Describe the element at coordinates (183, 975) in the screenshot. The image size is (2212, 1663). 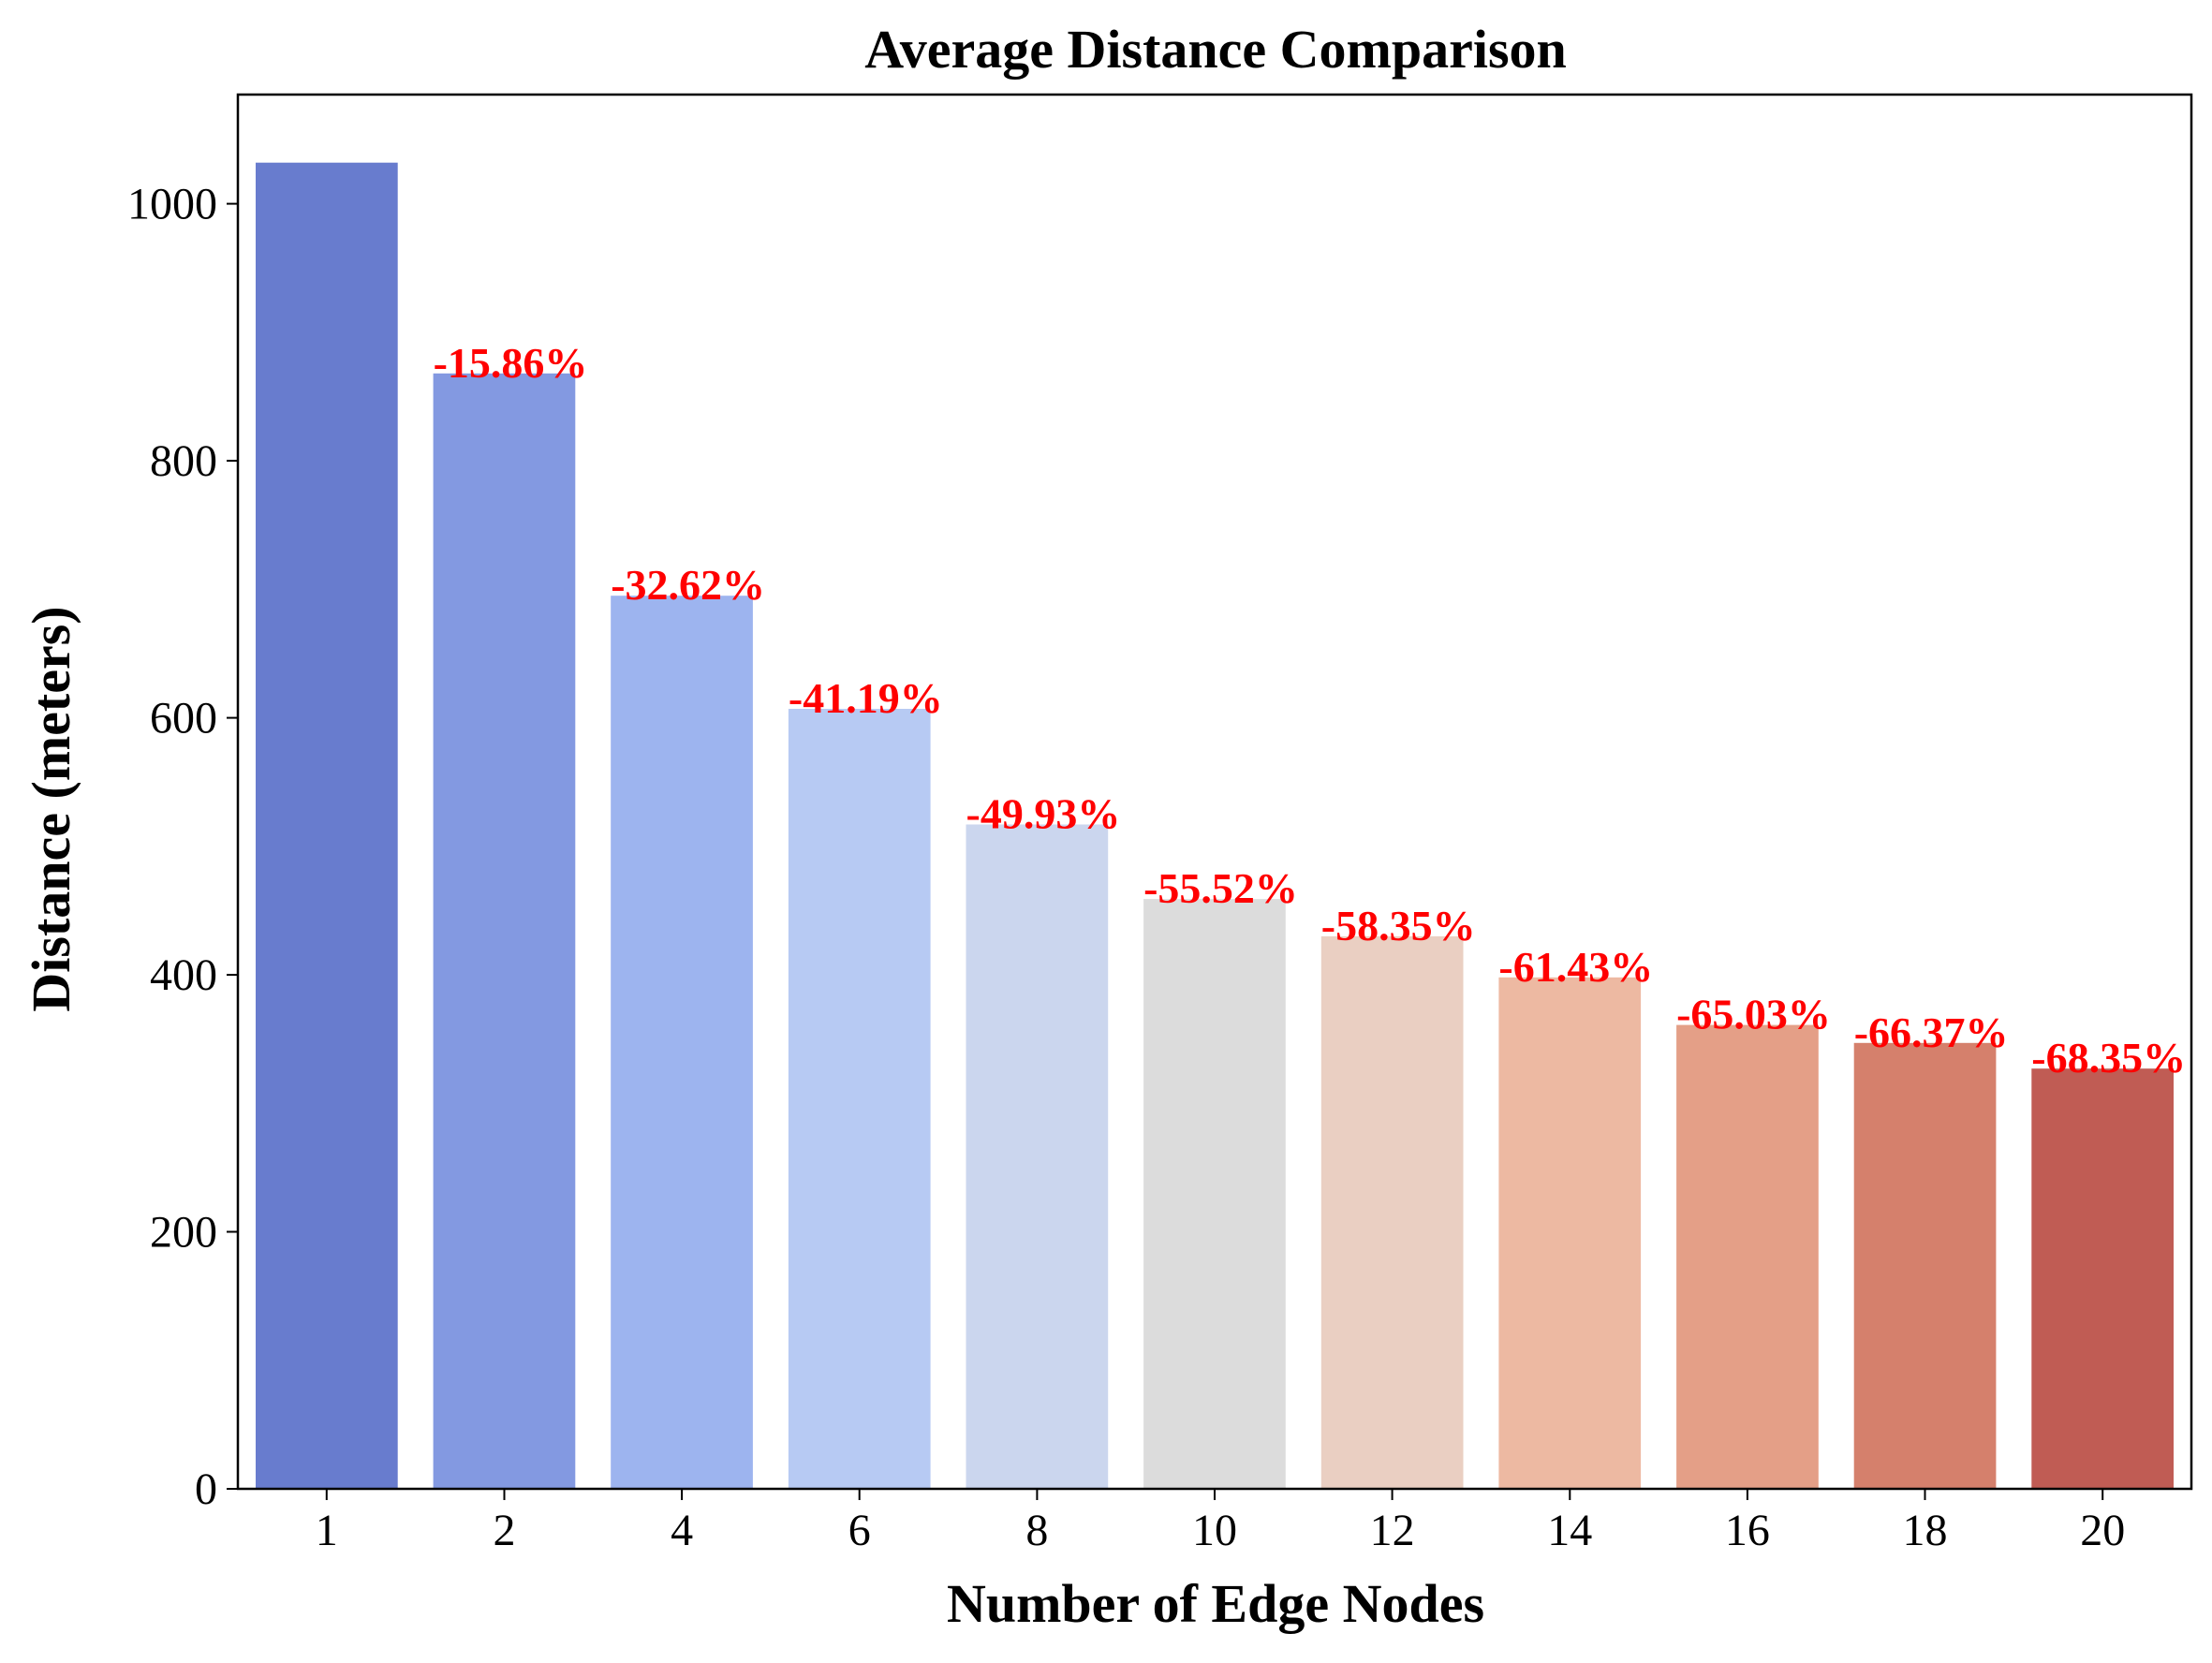
I see `y-tick-label-400: 400` at that location.